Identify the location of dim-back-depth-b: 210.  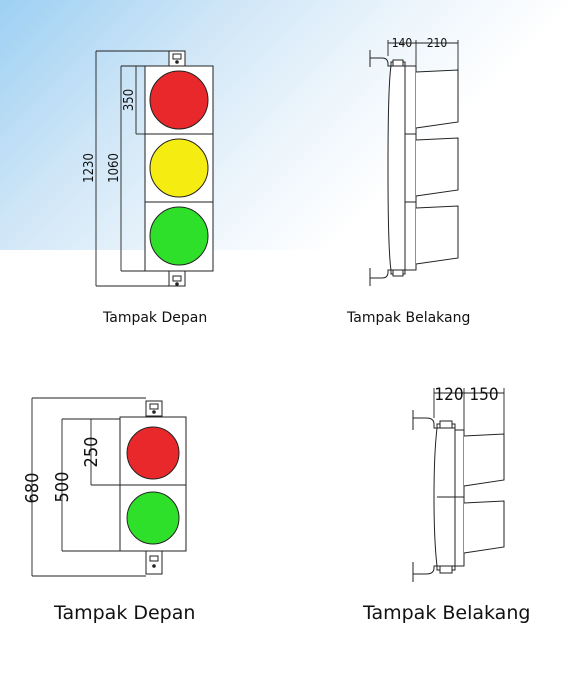
(437, 43).